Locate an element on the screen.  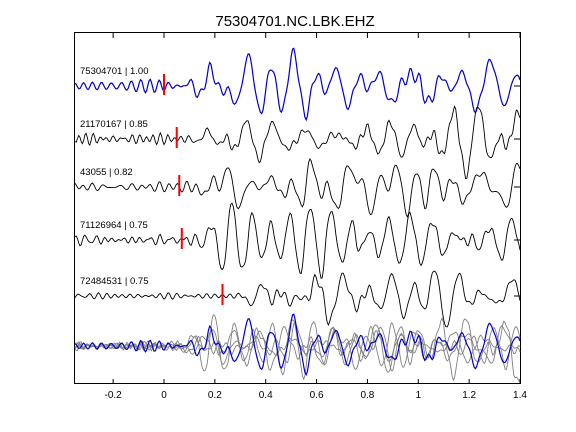
x-tick-label: 1 is located at coordinates (419, 395).